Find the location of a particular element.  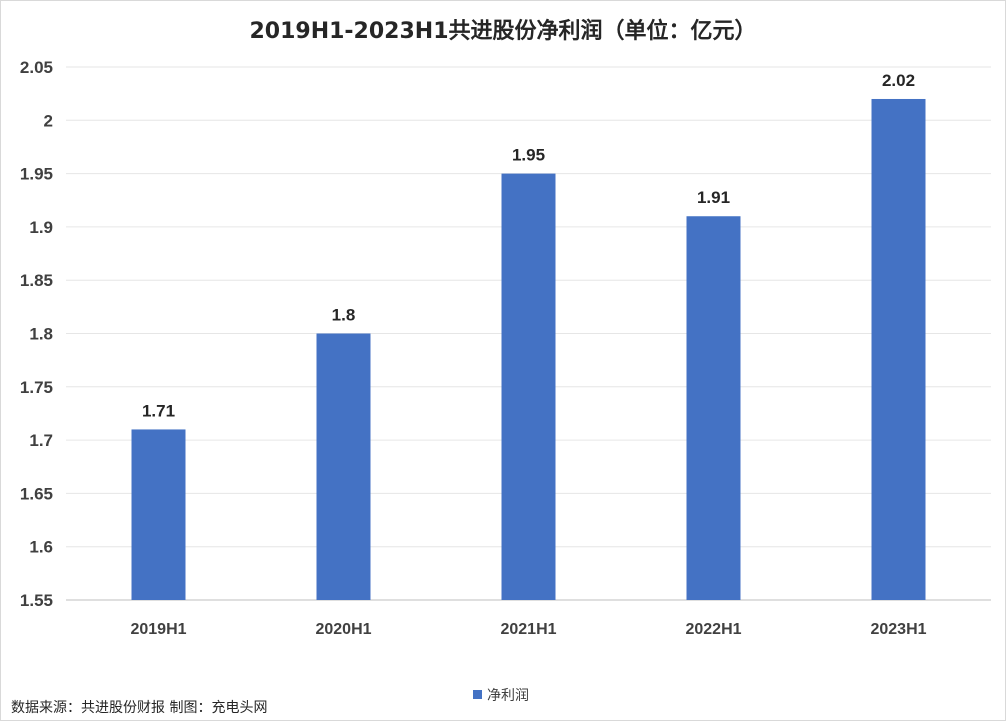

data-label-2020H1: 1.8 is located at coordinates (344, 315).